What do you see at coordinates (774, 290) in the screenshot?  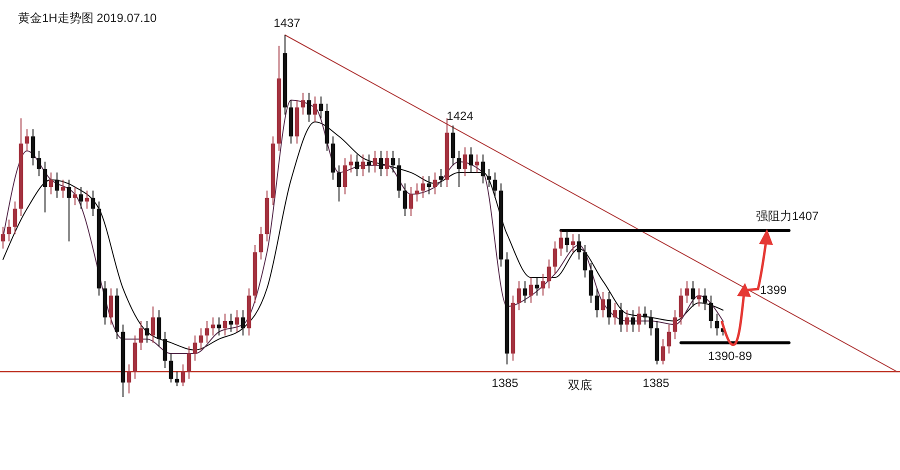 I see `annotation: 1399` at bounding box center [774, 290].